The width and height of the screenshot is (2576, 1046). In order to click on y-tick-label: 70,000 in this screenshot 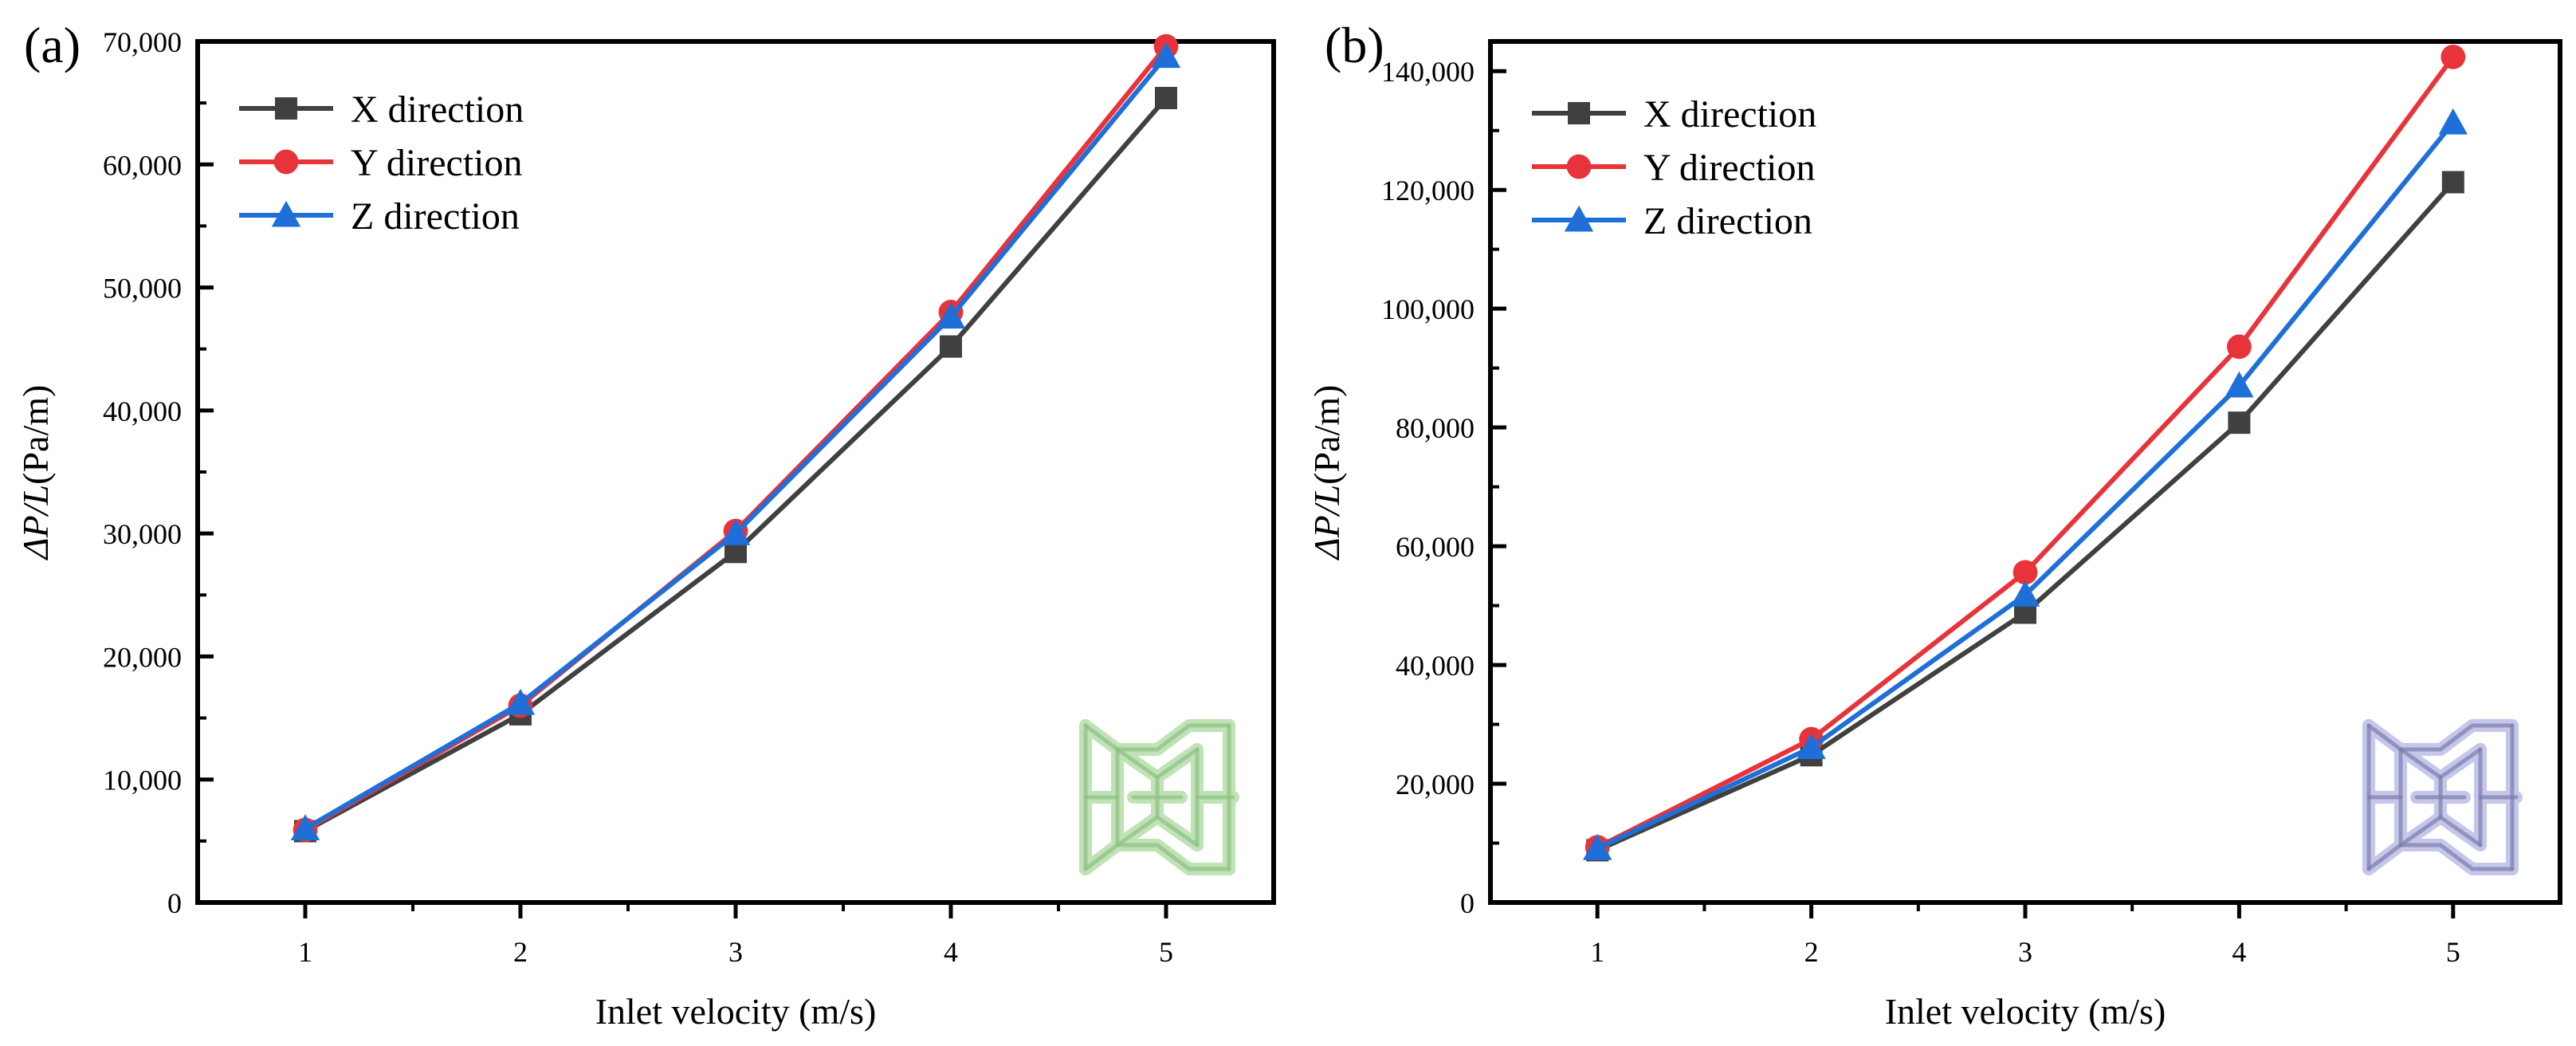, I will do `click(142, 42)`.